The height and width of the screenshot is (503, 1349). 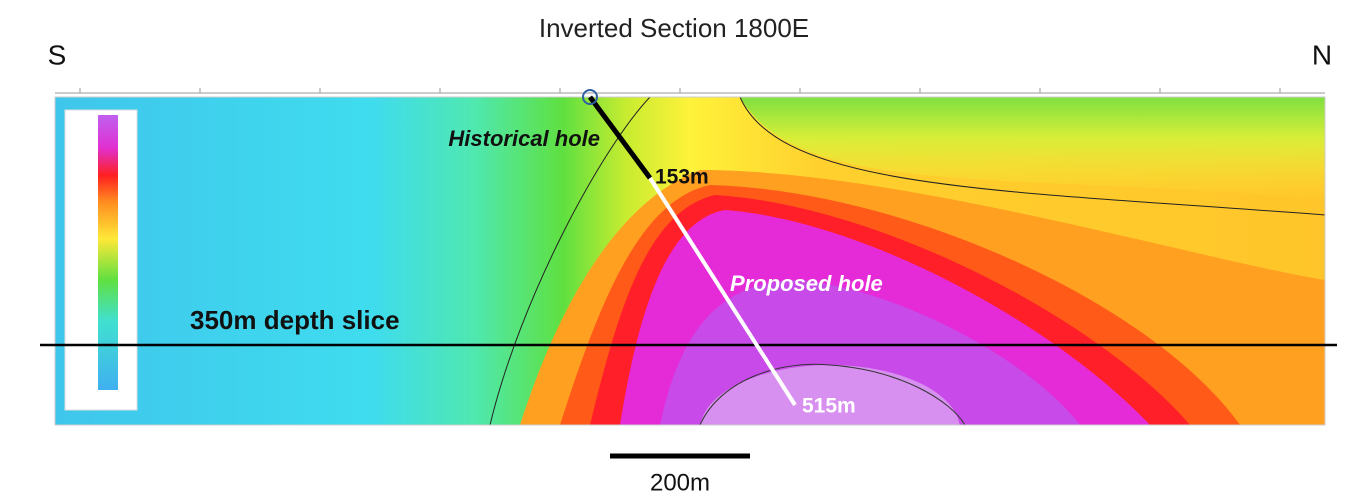 I want to click on north-label: N, so click(x=1322, y=54).